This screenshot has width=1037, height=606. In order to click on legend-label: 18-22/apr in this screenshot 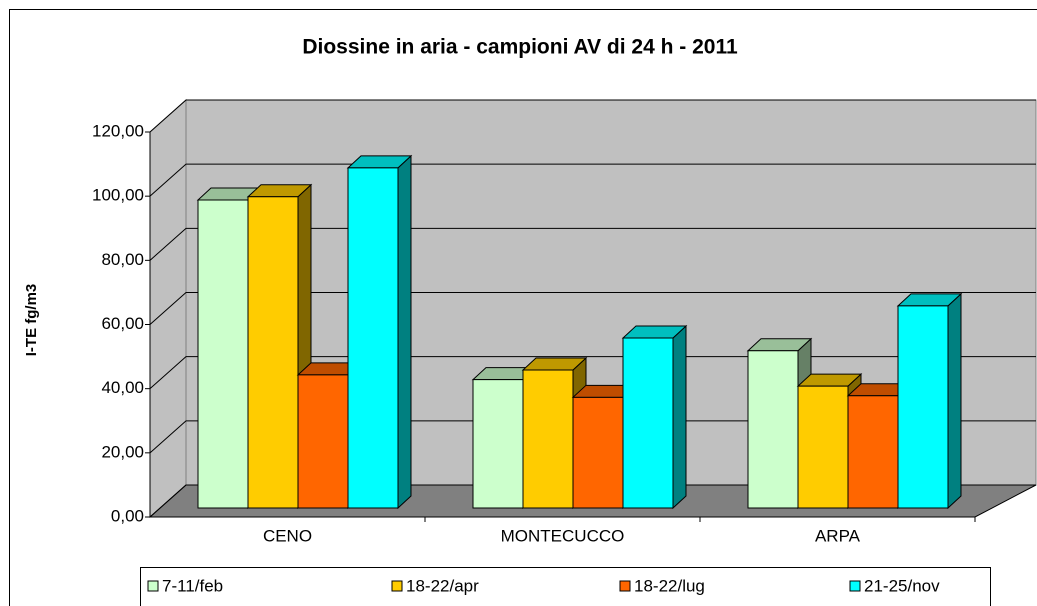, I will do `click(442, 585)`.